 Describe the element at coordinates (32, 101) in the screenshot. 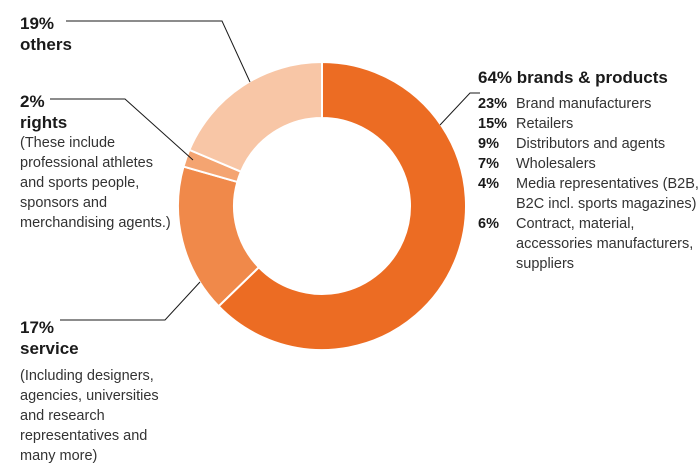

I see `rights-percent: 2%` at that location.